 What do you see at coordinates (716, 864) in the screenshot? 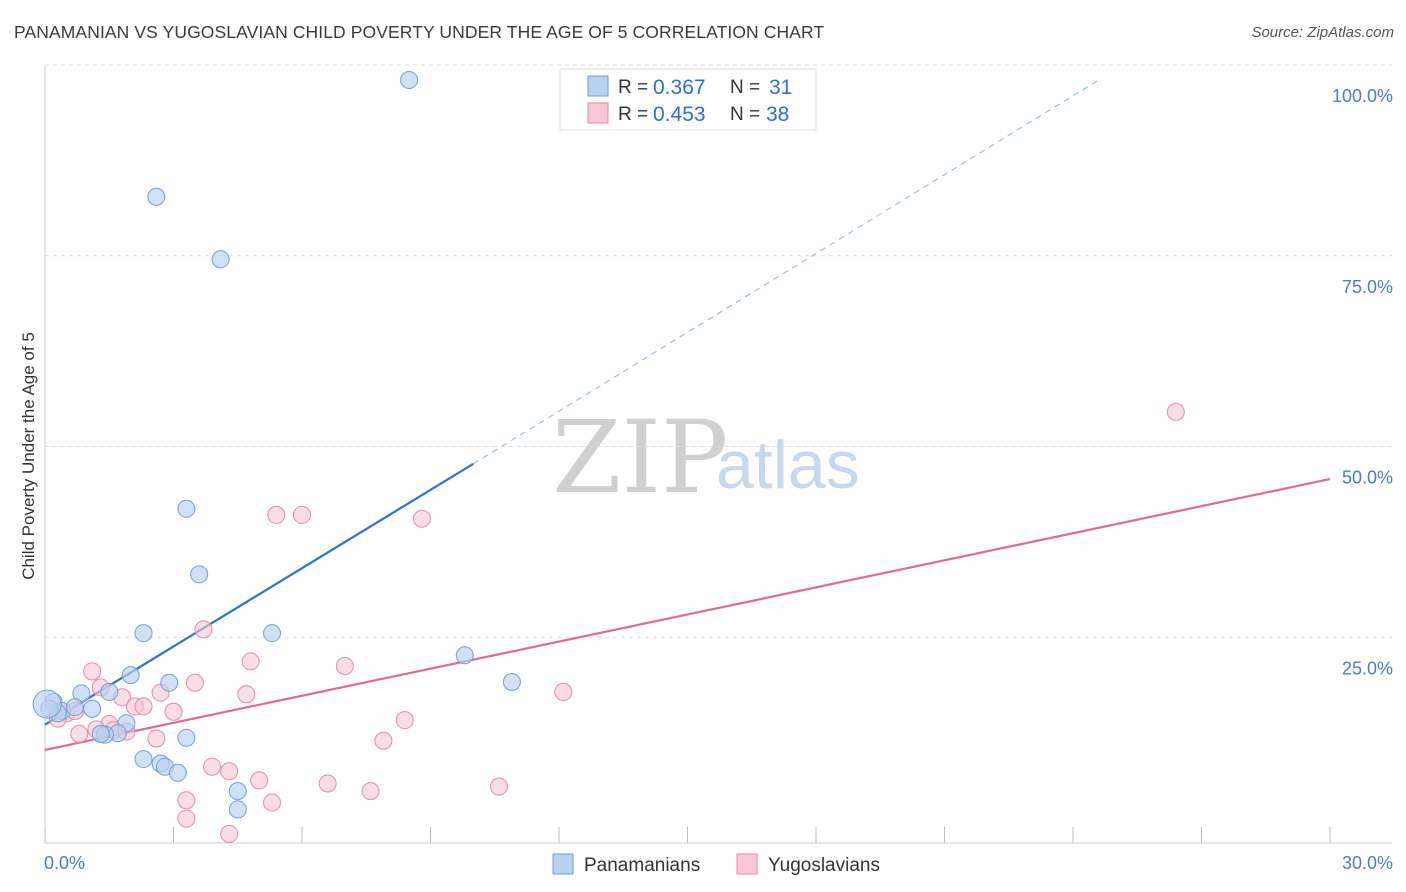
I see `bottom-legend: Panamanians Yugoslavians` at bounding box center [716, 864].